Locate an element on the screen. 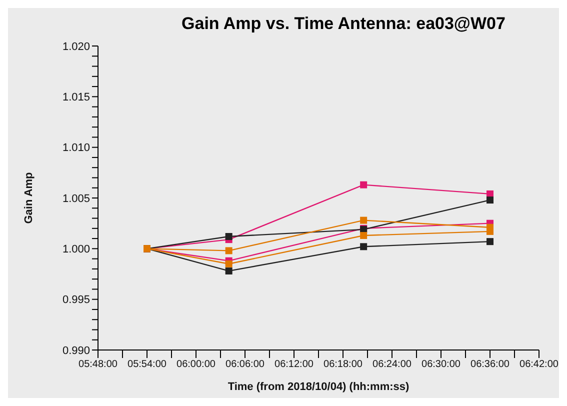 This screenshot has width=567, height=406. y-tick-label: 1.020 is located at coordinates (76, 46).